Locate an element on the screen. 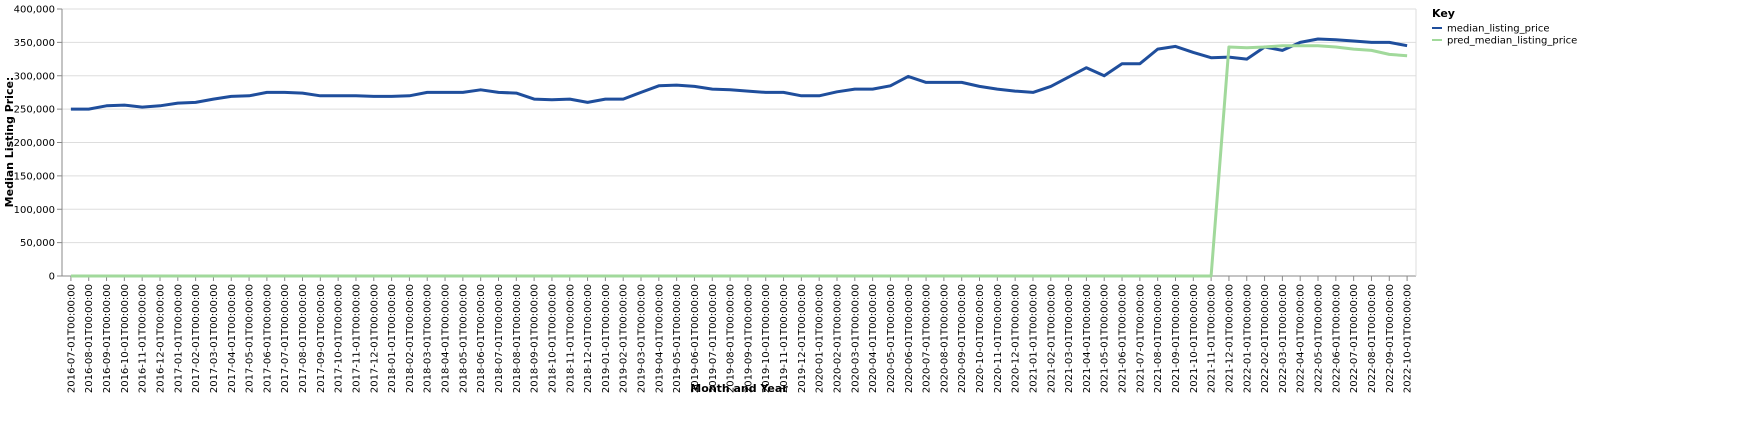  x-tick-label: 2019-12-01T00:00:00 is located at coordinates (802, 338).